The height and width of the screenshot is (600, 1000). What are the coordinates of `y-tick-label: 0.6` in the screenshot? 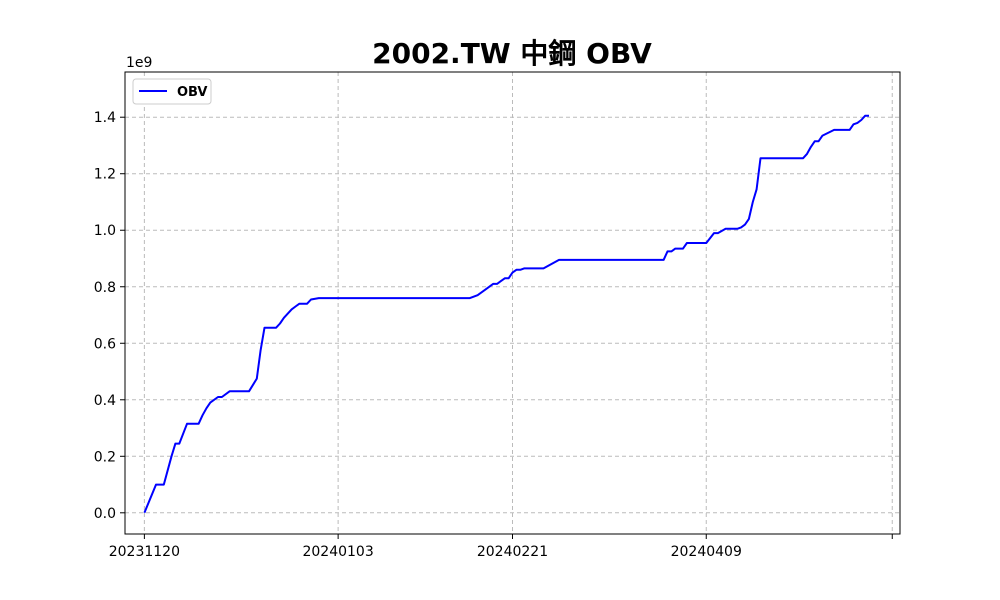 It's located at (105, 344).